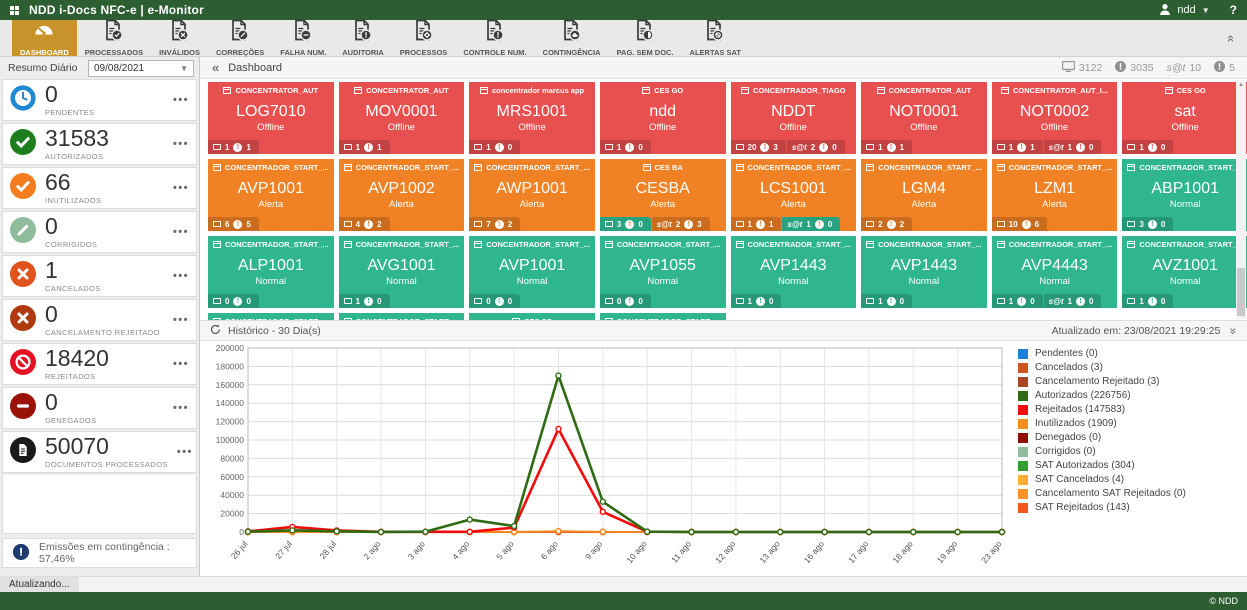 Image resolution: width=1247 pixels, height=610 pixels. What do you see at coordinates (44, 38) in the screenshot?
I see `toolbar-item-dashboard: DASHBOARD` at bounding box center [44, 38].